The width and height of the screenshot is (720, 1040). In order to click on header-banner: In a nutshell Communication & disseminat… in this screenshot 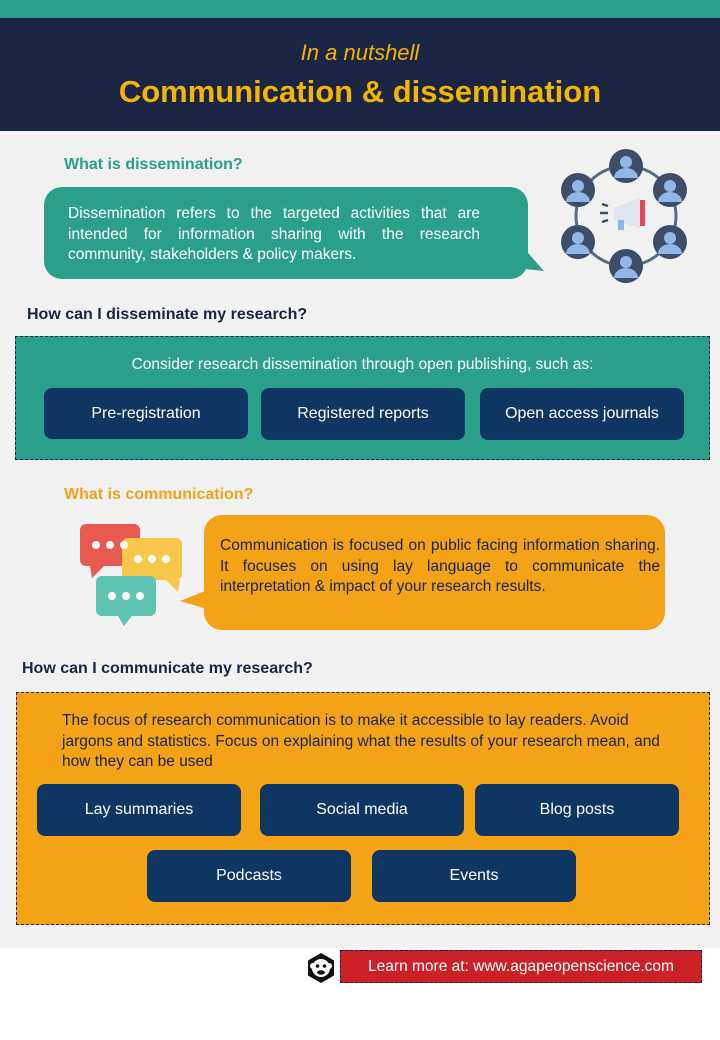, I will do `click(360, 74)`.